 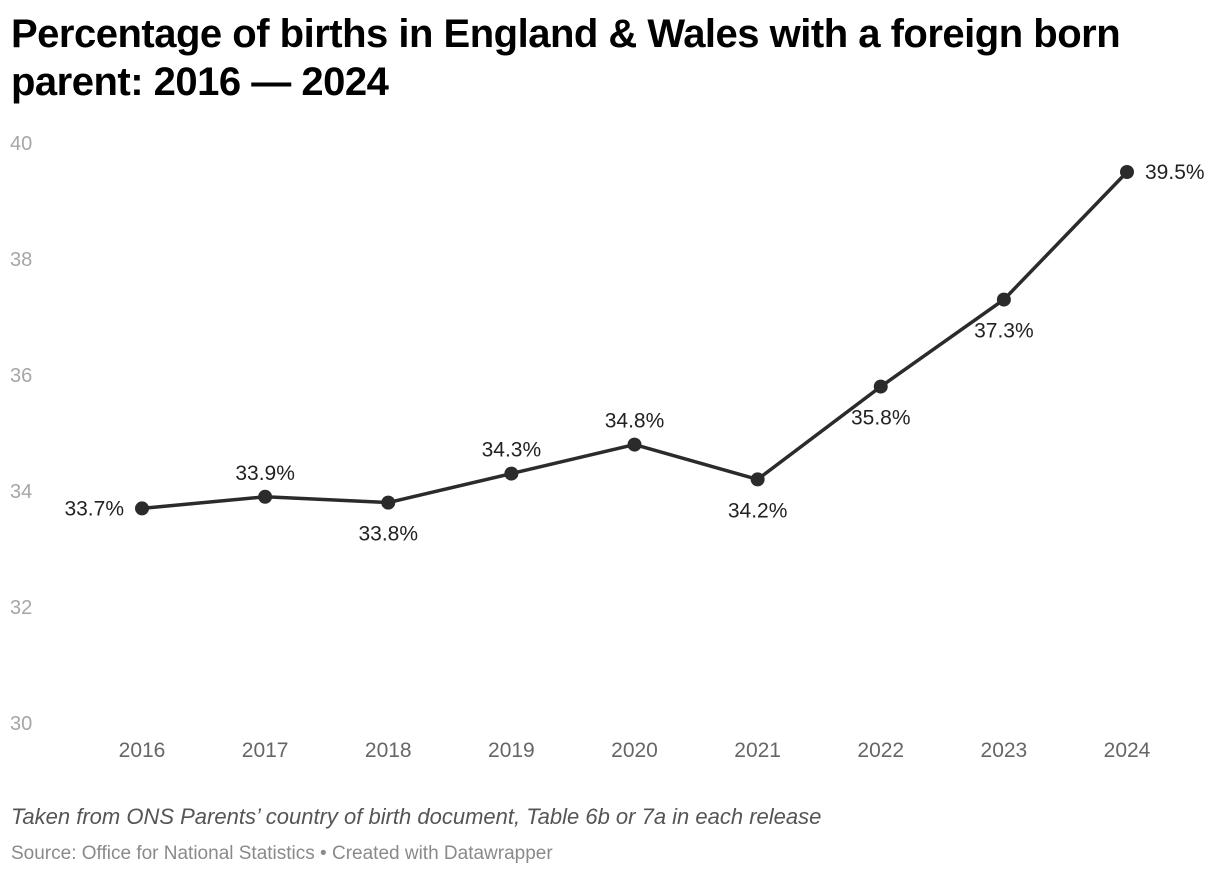 What do you see at coordinates (21, 608) in the screenshot?
I see `y-tick-label: 32` at bounding box center [21, 608].